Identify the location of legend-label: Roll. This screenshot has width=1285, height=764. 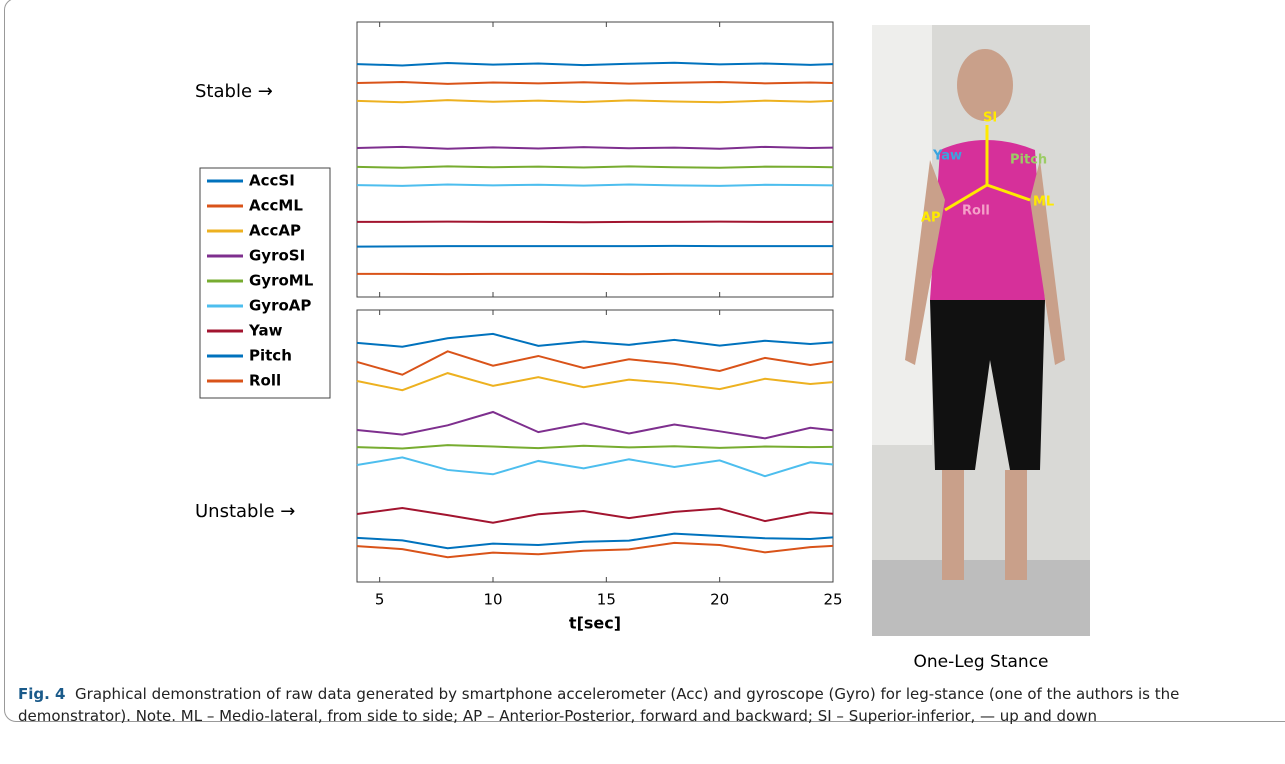
(265, 381).